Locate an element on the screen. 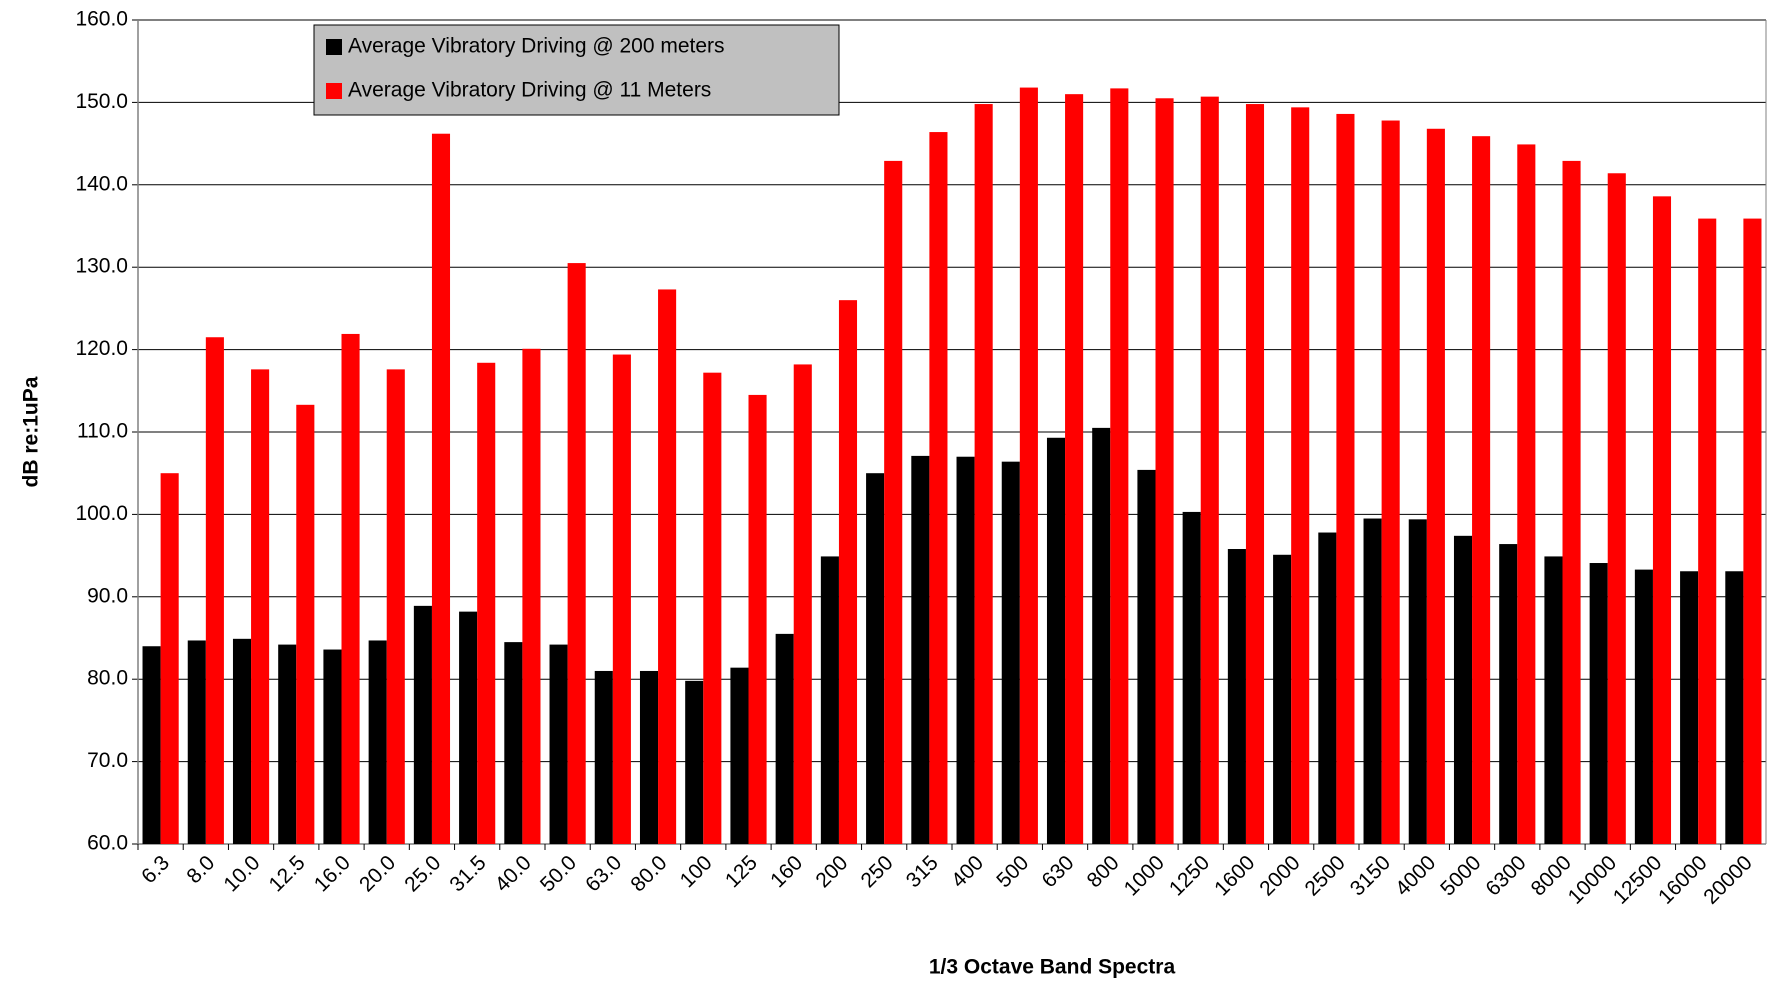  y-tick-label: 120.0 is located at coordinates (101, 348).